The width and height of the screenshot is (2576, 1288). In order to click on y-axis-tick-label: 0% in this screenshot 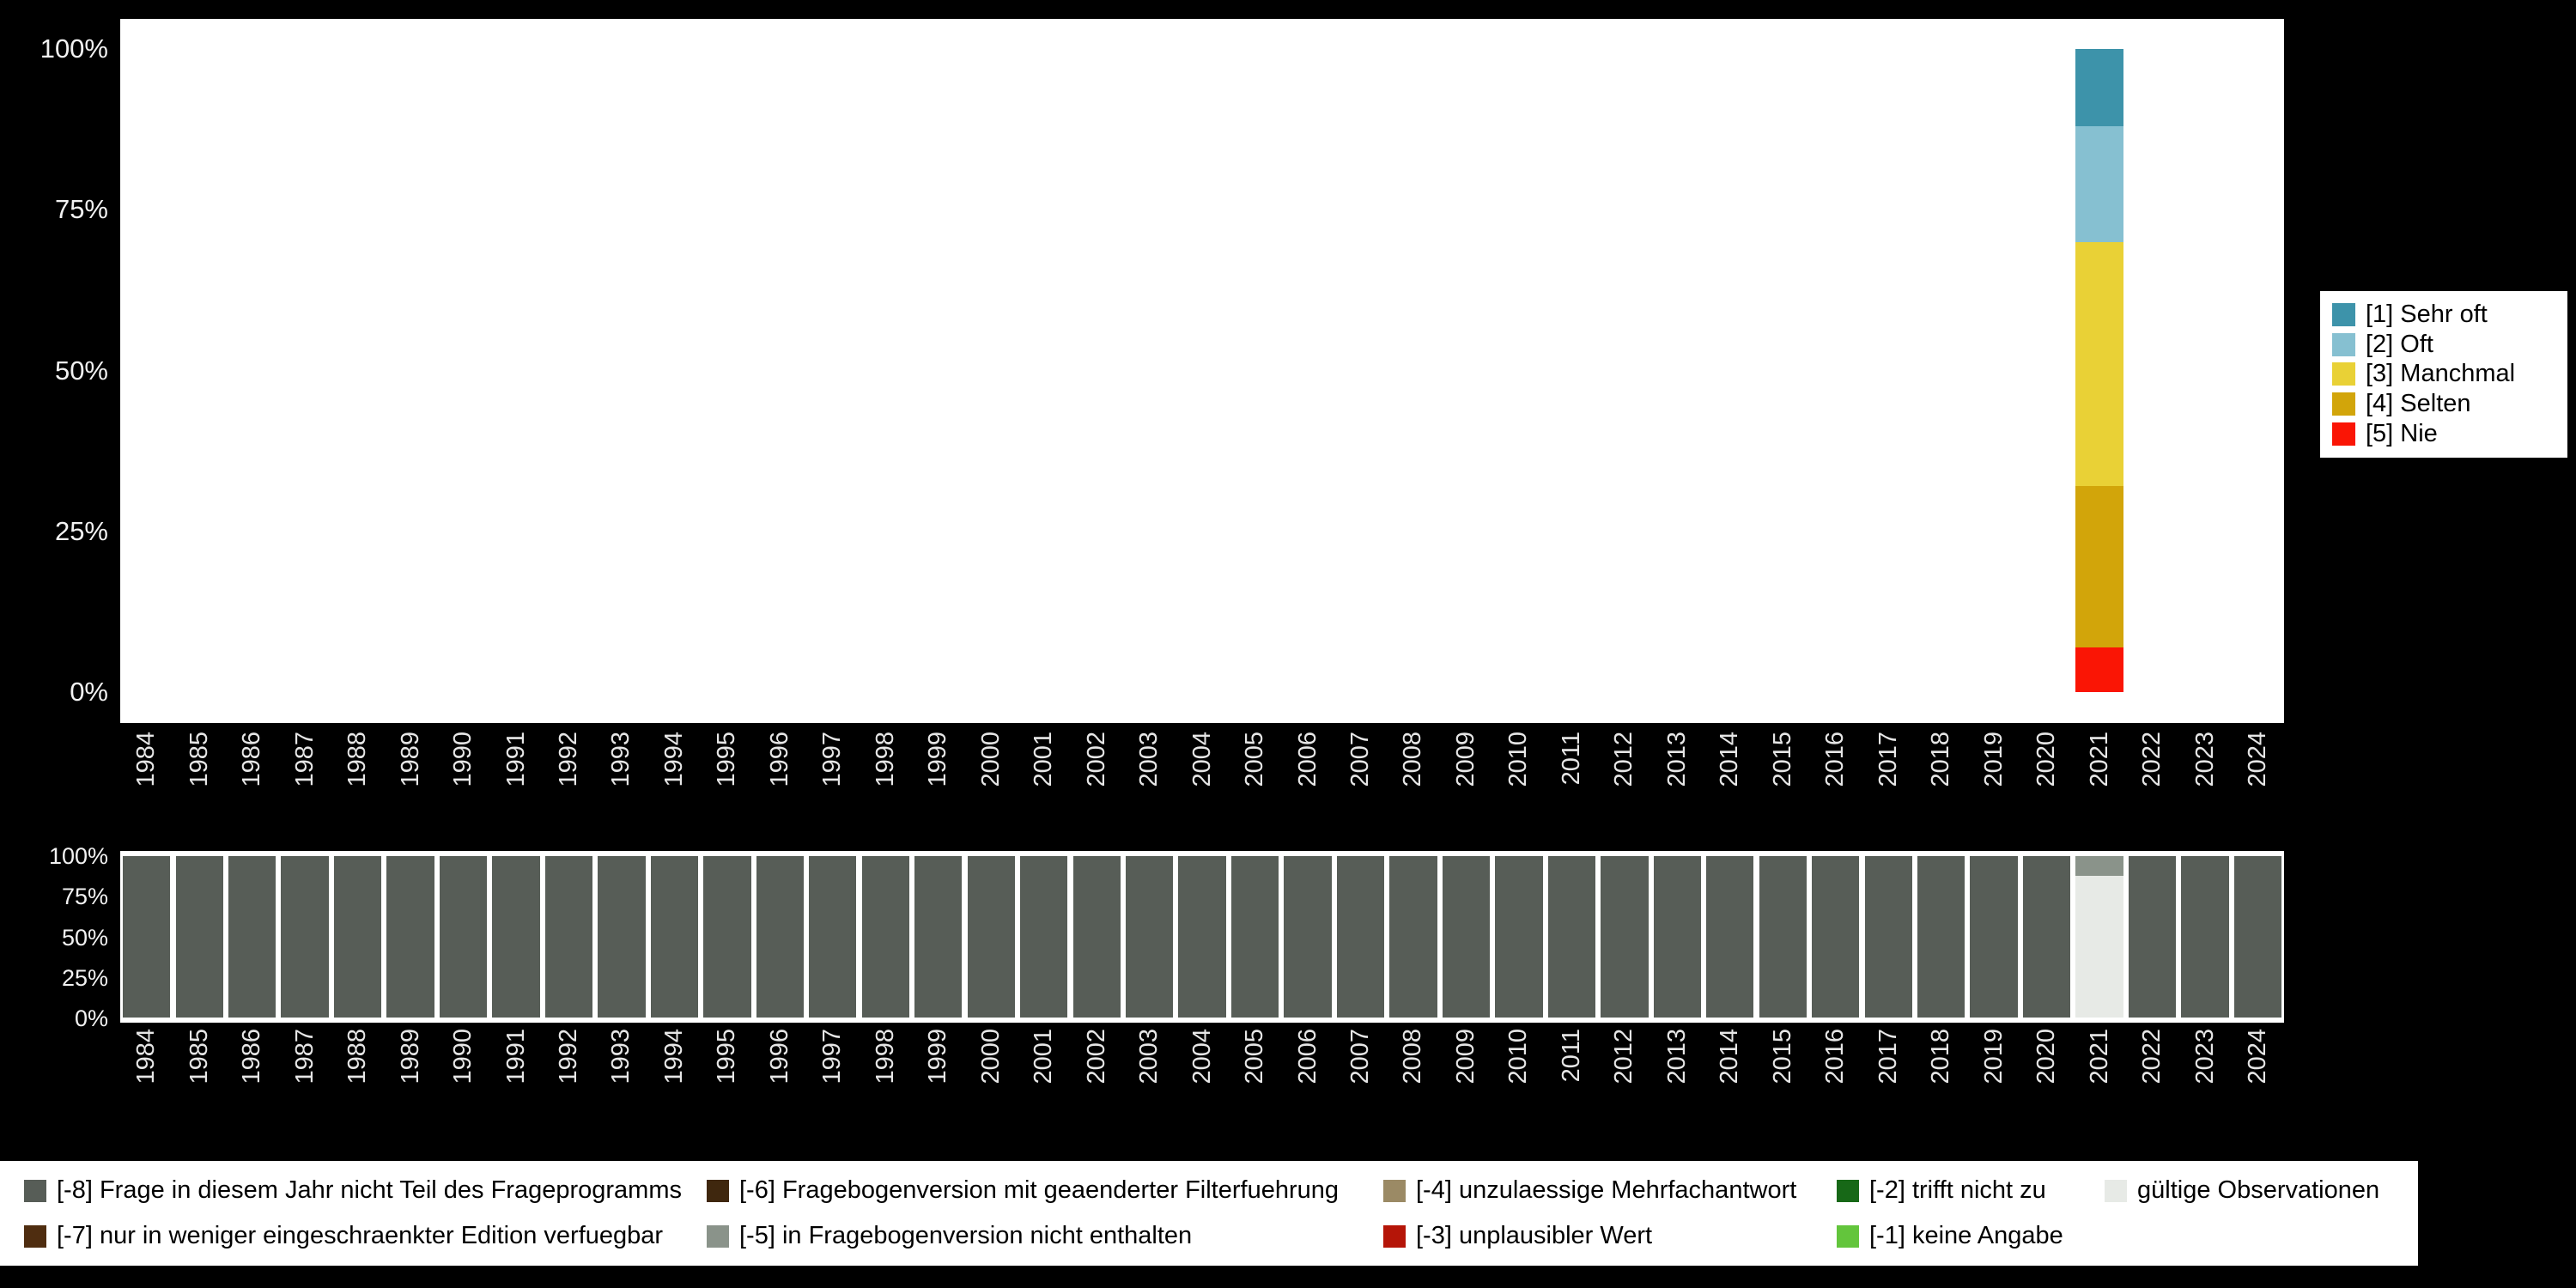, I will do `click(89, 692)`.